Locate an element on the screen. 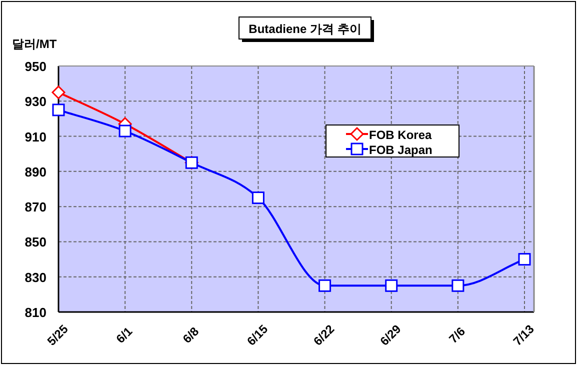  y-tick-label: 950 is located at coordinates (35, 66).